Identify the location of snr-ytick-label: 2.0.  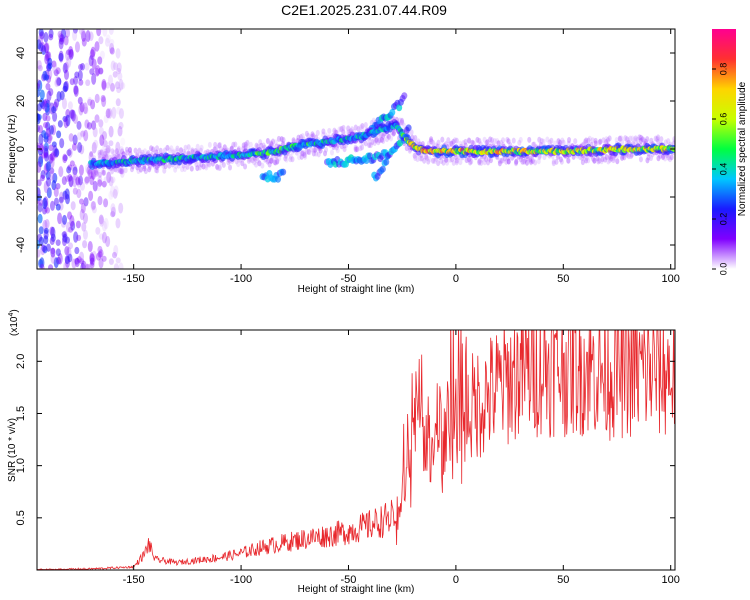
(21, 361).